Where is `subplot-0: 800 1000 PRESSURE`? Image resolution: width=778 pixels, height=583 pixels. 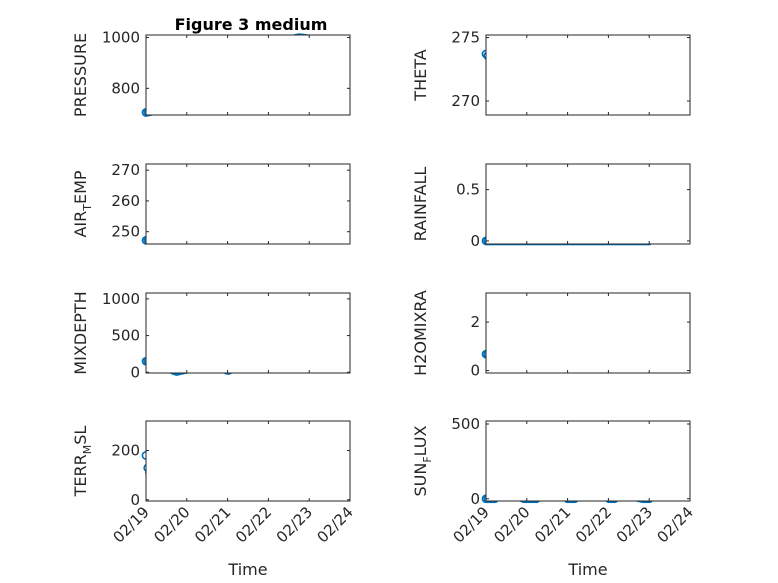
subplot-0: 800 1000 PRESSURE is located at coordinates (211, 73).